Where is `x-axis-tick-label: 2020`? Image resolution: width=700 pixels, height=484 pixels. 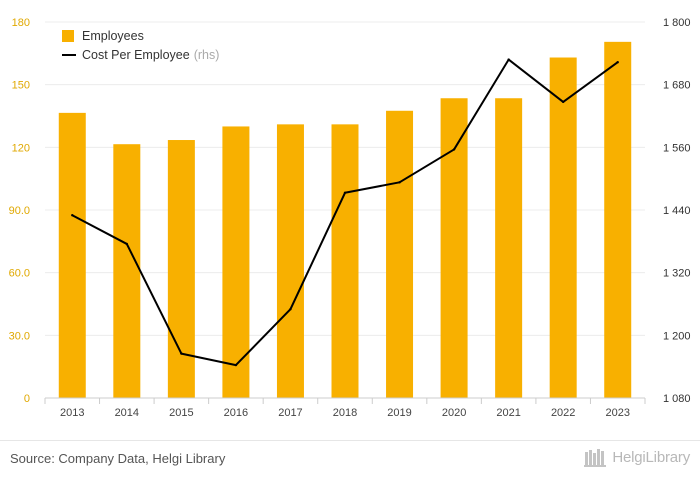 x-axis-tick-label: 2020 is located at coordinates (454, 413).